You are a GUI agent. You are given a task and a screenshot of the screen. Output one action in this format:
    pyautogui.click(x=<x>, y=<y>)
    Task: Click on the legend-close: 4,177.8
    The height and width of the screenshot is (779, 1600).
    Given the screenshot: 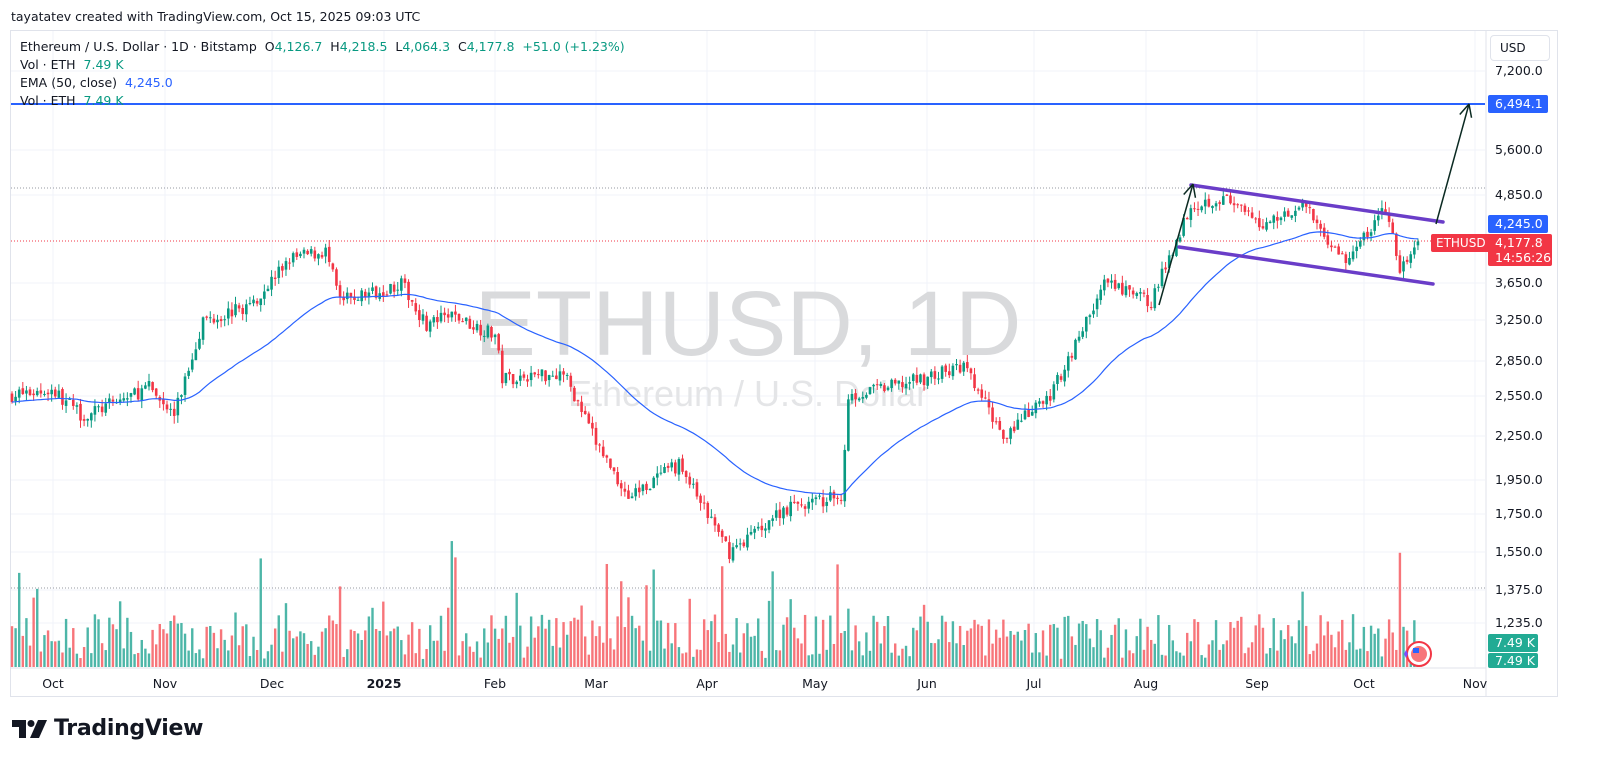 What is the action you would take?
    pyautogui.click(x=490, y=46)
    